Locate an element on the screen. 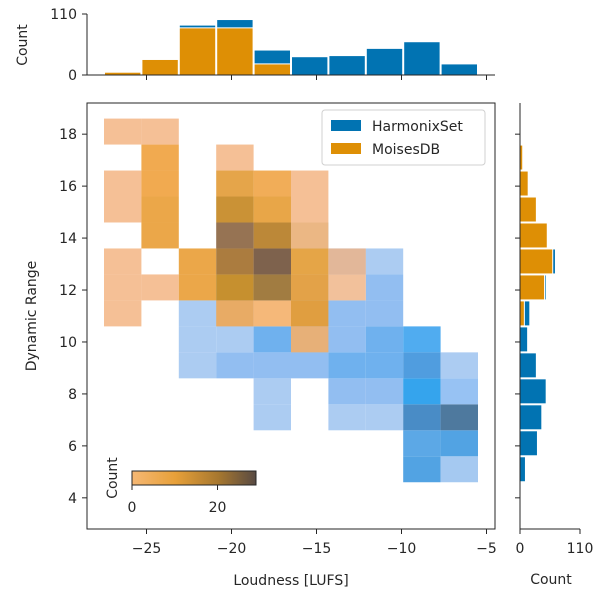 The height and width of the screenshot is (590, 606). x-tick-label: −5 is located at coordinates (486, 549).